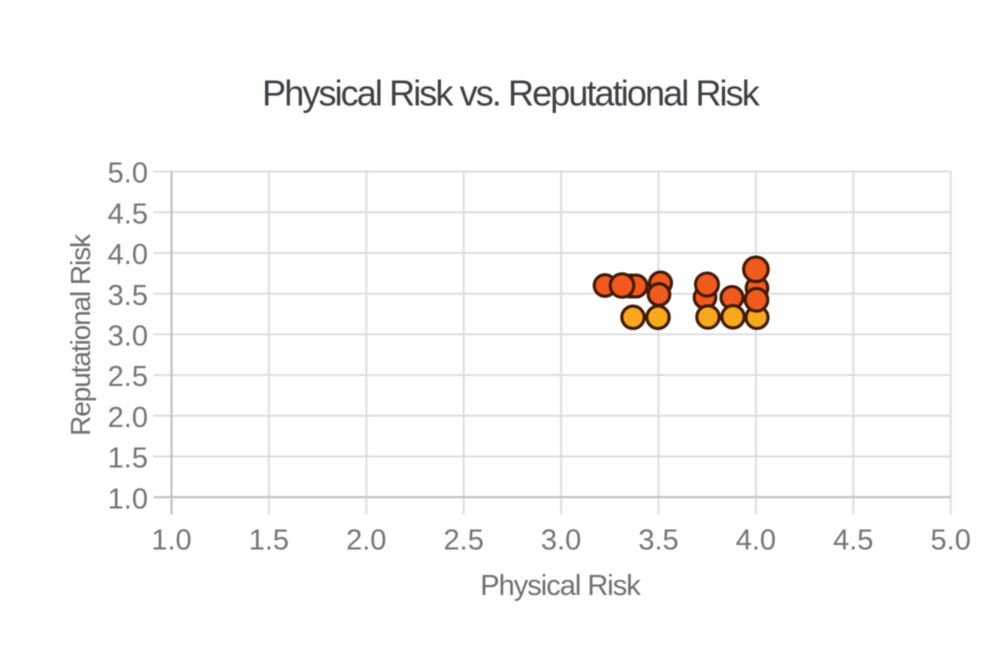 The height and width of the screenshot is (667, 1000). I want to click on svg-text:Physical Risk vs. Reputational: Physical Risk vs. Reputational Risk, so click(511, 93).